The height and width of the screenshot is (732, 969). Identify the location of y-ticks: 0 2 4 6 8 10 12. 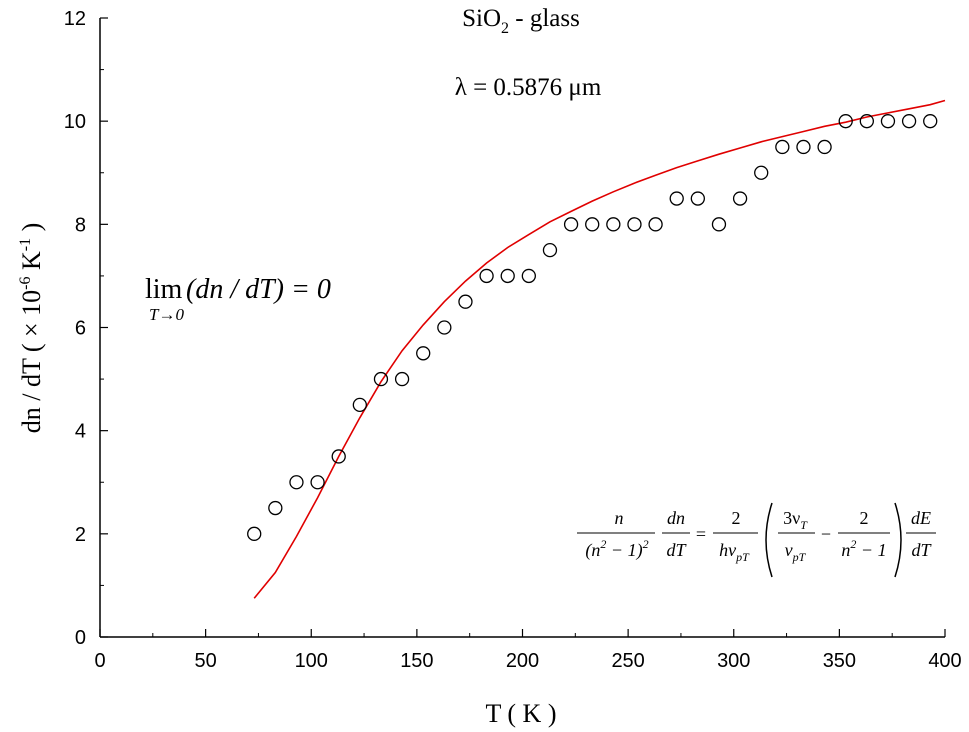
(86, 328).